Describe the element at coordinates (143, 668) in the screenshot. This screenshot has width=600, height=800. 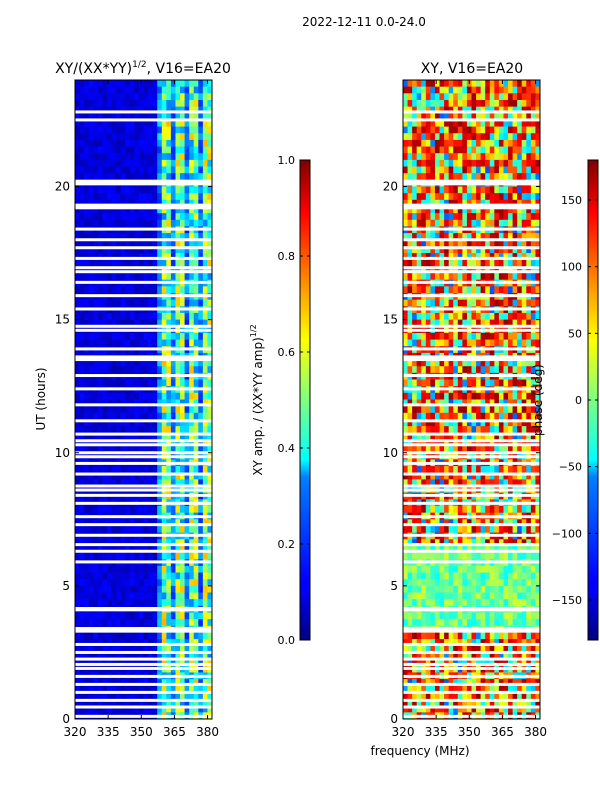
I see `flagged-gap` at that location.